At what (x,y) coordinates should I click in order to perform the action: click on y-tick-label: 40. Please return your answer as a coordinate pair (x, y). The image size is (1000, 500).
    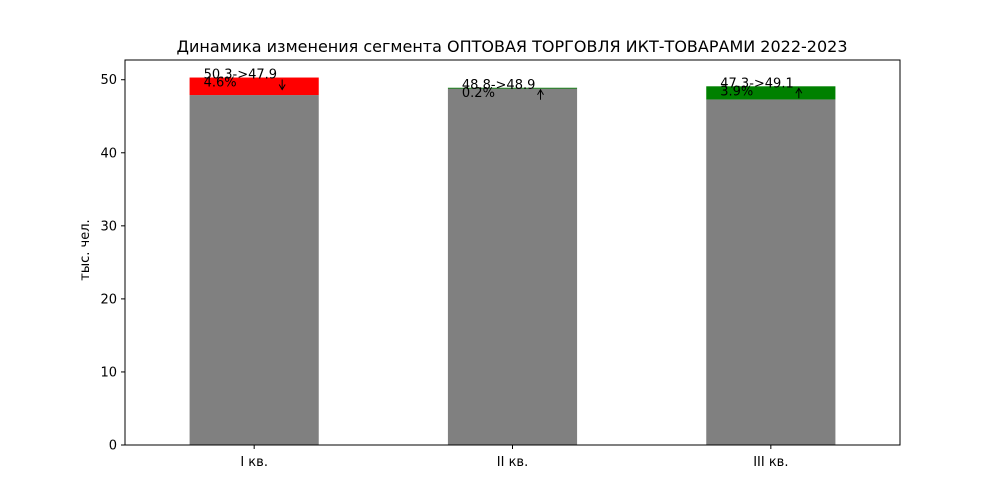
    Looking at the image, I should click on (108, 153).